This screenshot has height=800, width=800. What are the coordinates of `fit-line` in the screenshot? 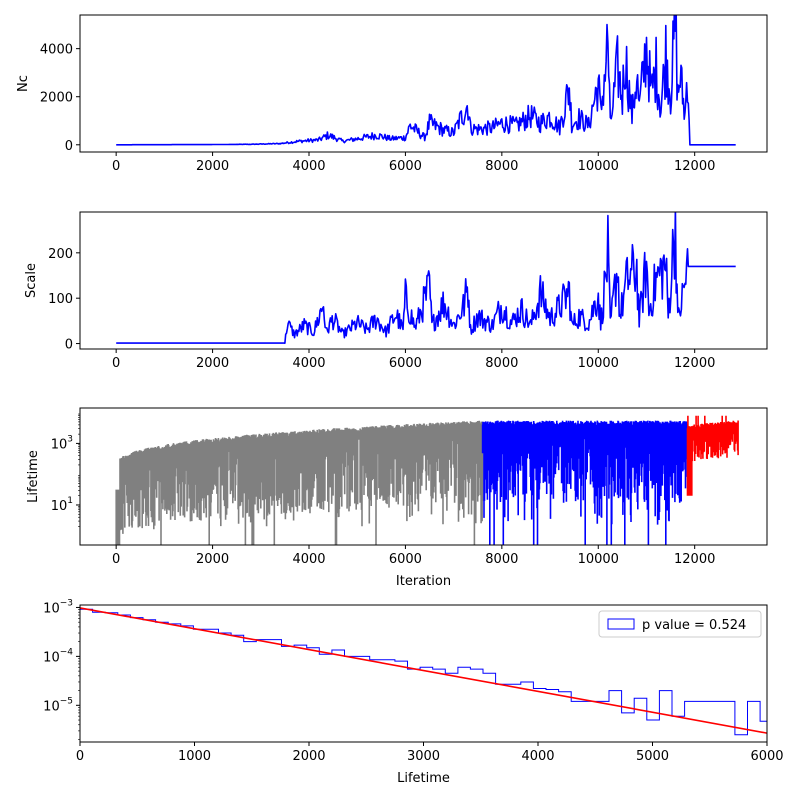 It's located at (423, 670).